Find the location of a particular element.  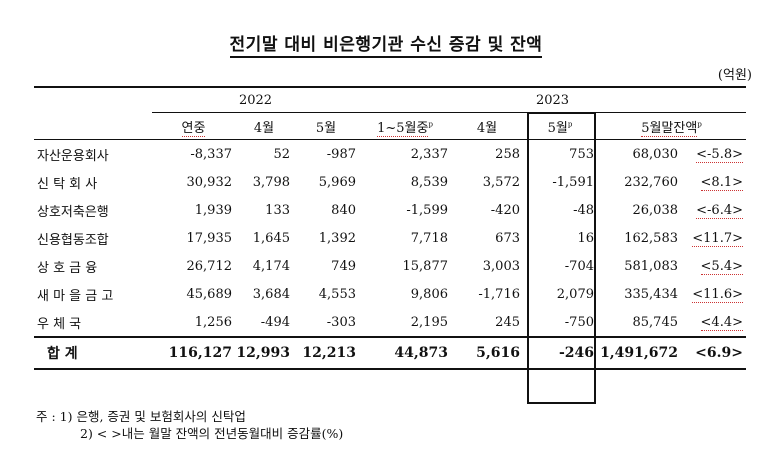

row-label: 상호저축은행 is located at coordinates (73, 212).